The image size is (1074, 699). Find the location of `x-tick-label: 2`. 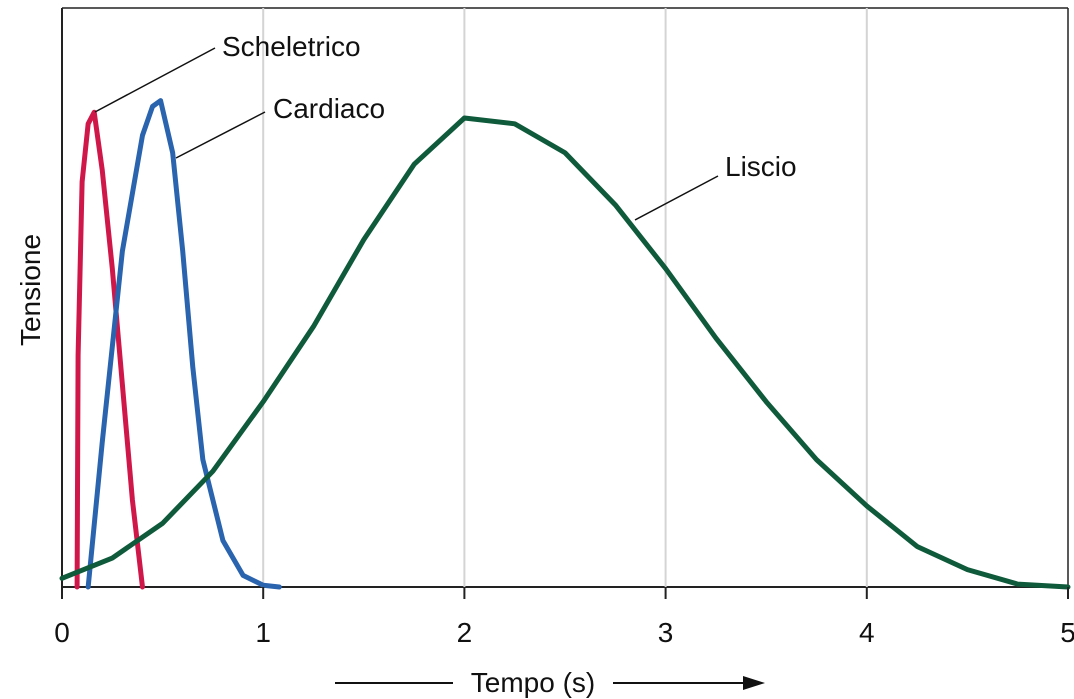

x-tick-label: 2 is located at coordinates (465, 632).